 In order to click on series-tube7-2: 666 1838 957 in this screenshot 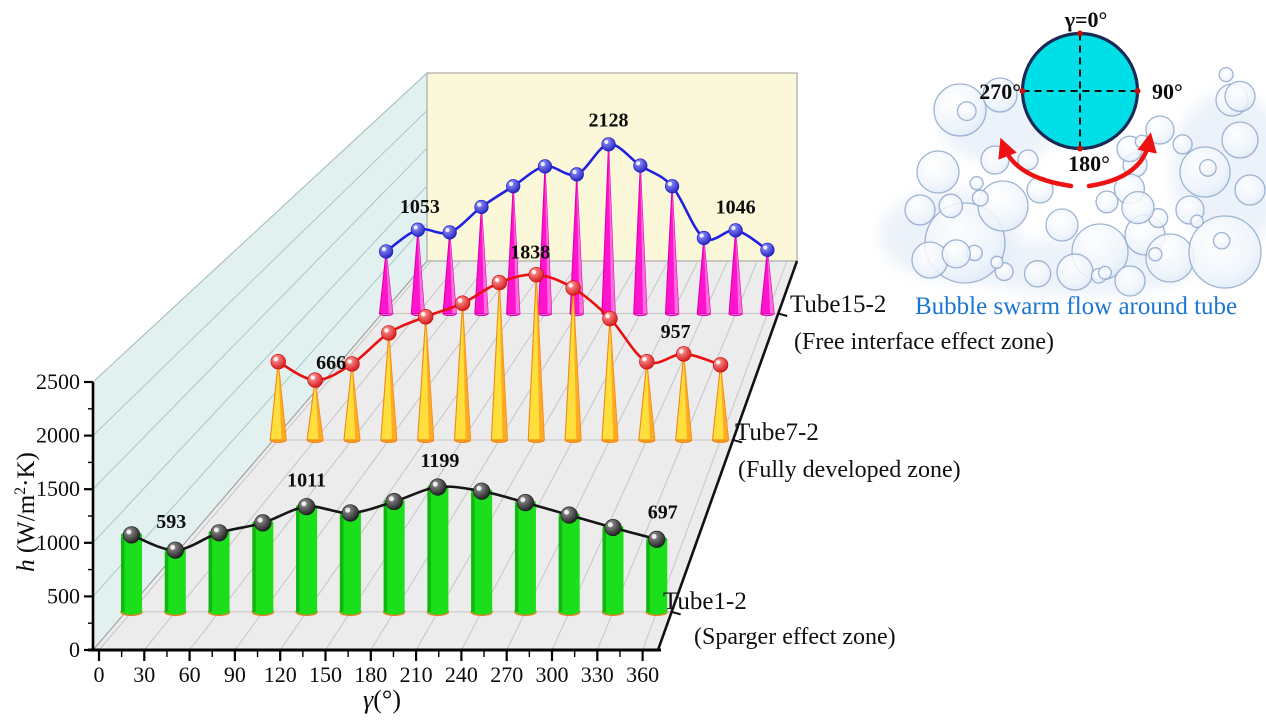, I will do `click(499, 343)`.